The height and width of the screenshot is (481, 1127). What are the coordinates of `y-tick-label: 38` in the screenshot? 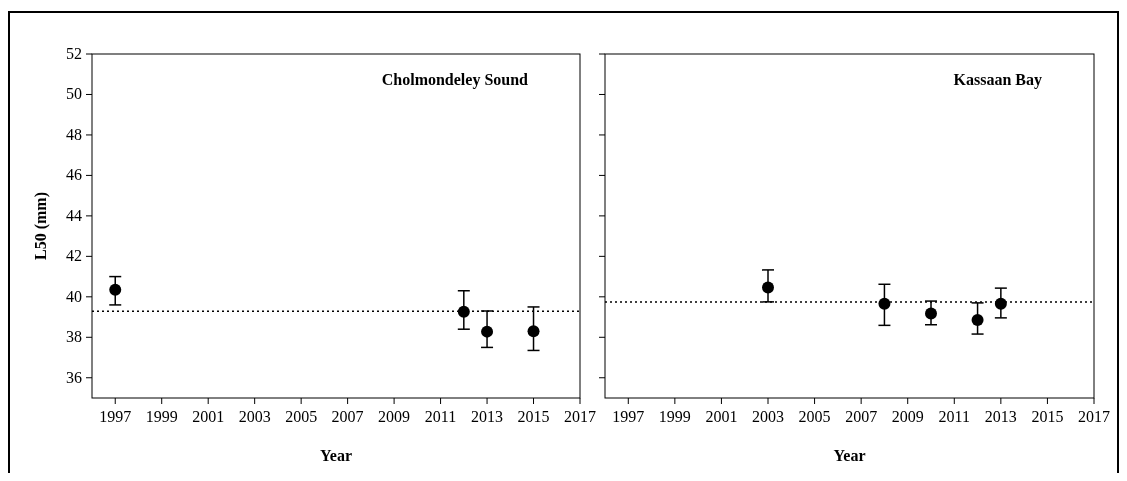 It's located at (74, 337).